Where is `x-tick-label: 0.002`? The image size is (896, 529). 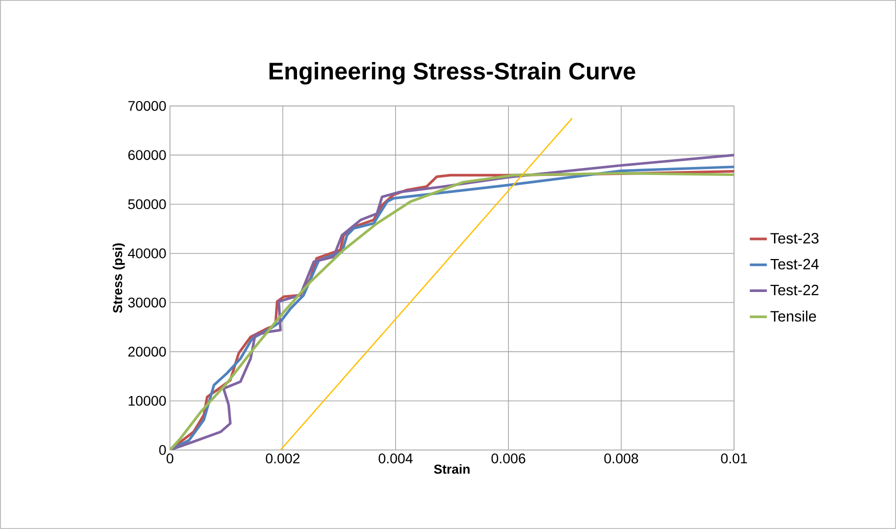
x-tick-label: 0.002 is located at coordinates (283, 459).